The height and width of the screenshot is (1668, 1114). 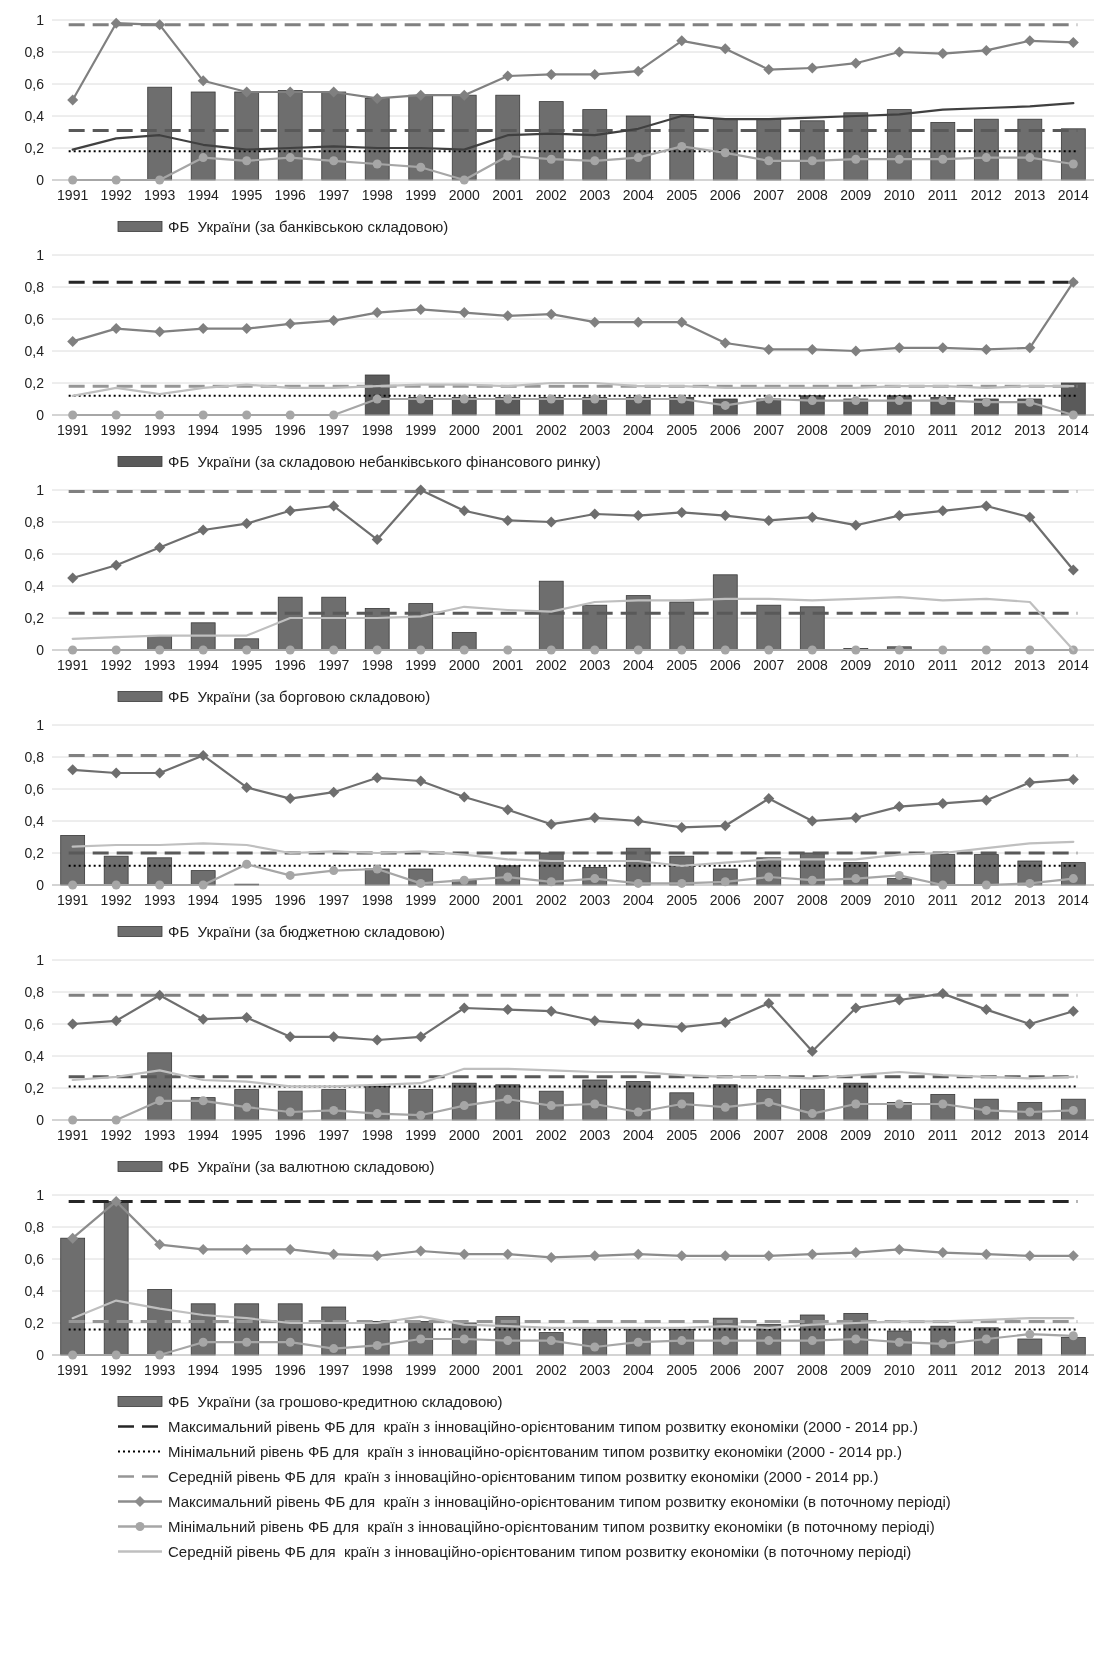 What do you see at coordinates (301, 1166) in the screenshot?
I see `legend-label: ФБ України (за валютною складовою)` at bounding box center [301, 1166].